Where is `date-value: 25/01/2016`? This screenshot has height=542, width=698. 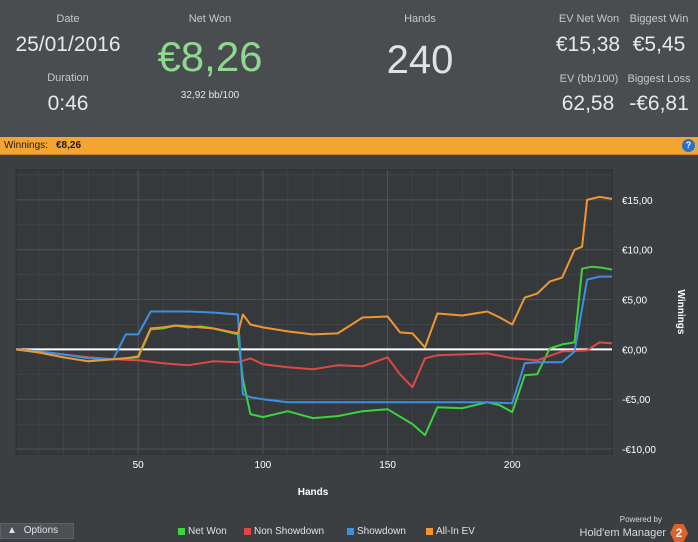
date-value: 25/01/2016 is located at coordinates (68, 44).